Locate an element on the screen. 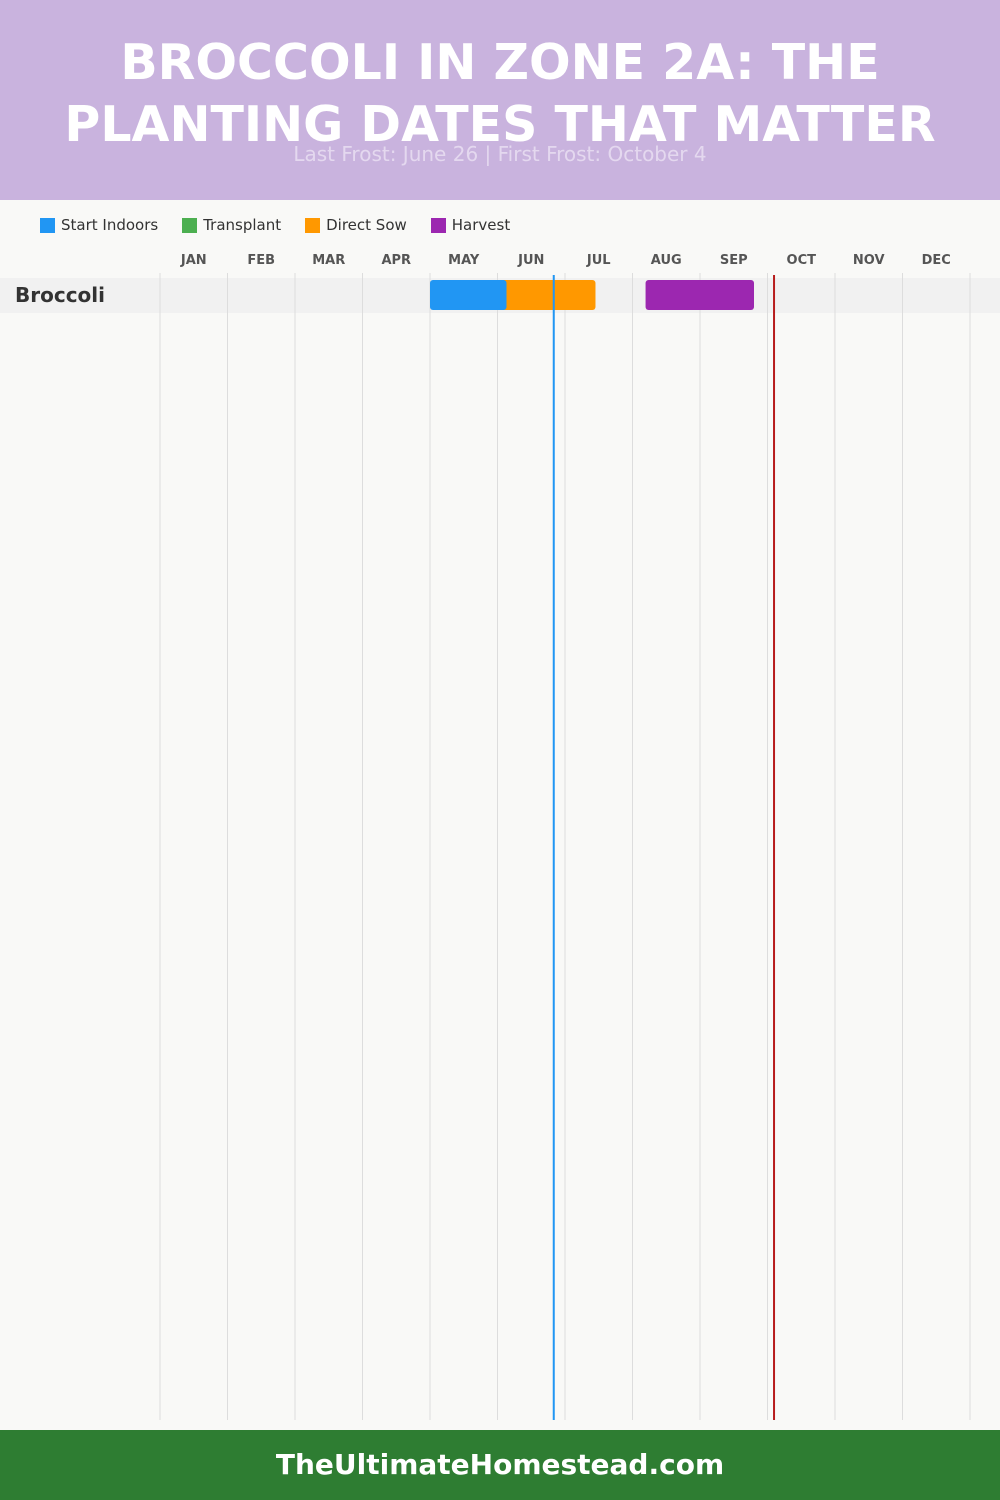  month-tick-label: DEC is located at coordinates (936, 260).